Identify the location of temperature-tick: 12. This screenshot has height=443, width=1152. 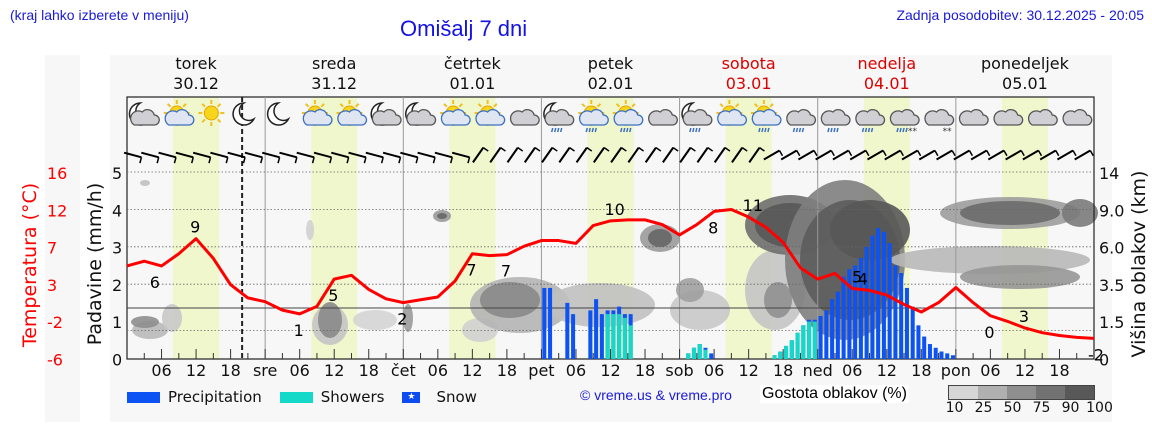
(57, 210).